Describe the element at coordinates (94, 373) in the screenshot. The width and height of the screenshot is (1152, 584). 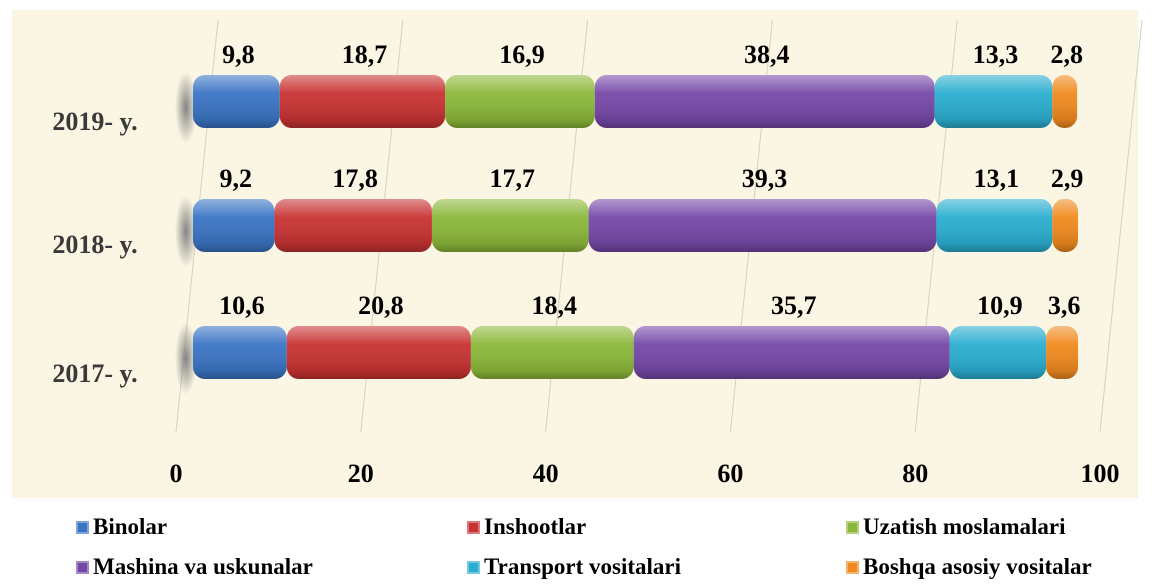
I see `category-label: 2017- y.` at that location.